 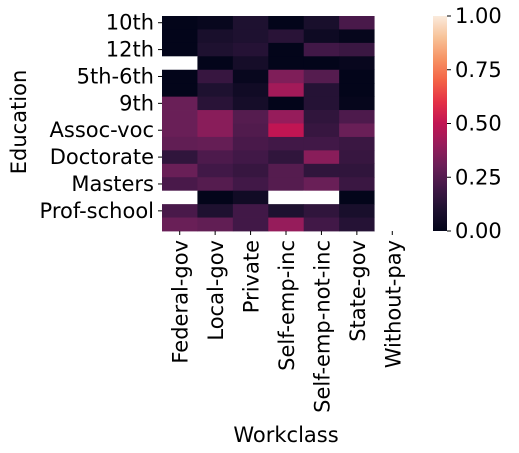 I want to click on colorbar-ticks: 0.00 0.25 0.50 0.75 1.00, so click(x=474, y=123).